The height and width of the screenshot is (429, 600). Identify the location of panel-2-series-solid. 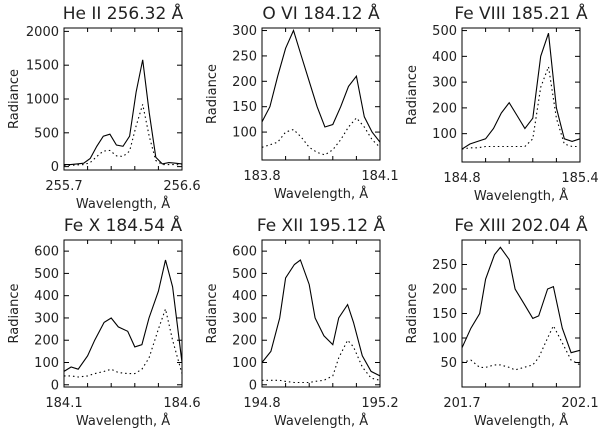
(321, 85).